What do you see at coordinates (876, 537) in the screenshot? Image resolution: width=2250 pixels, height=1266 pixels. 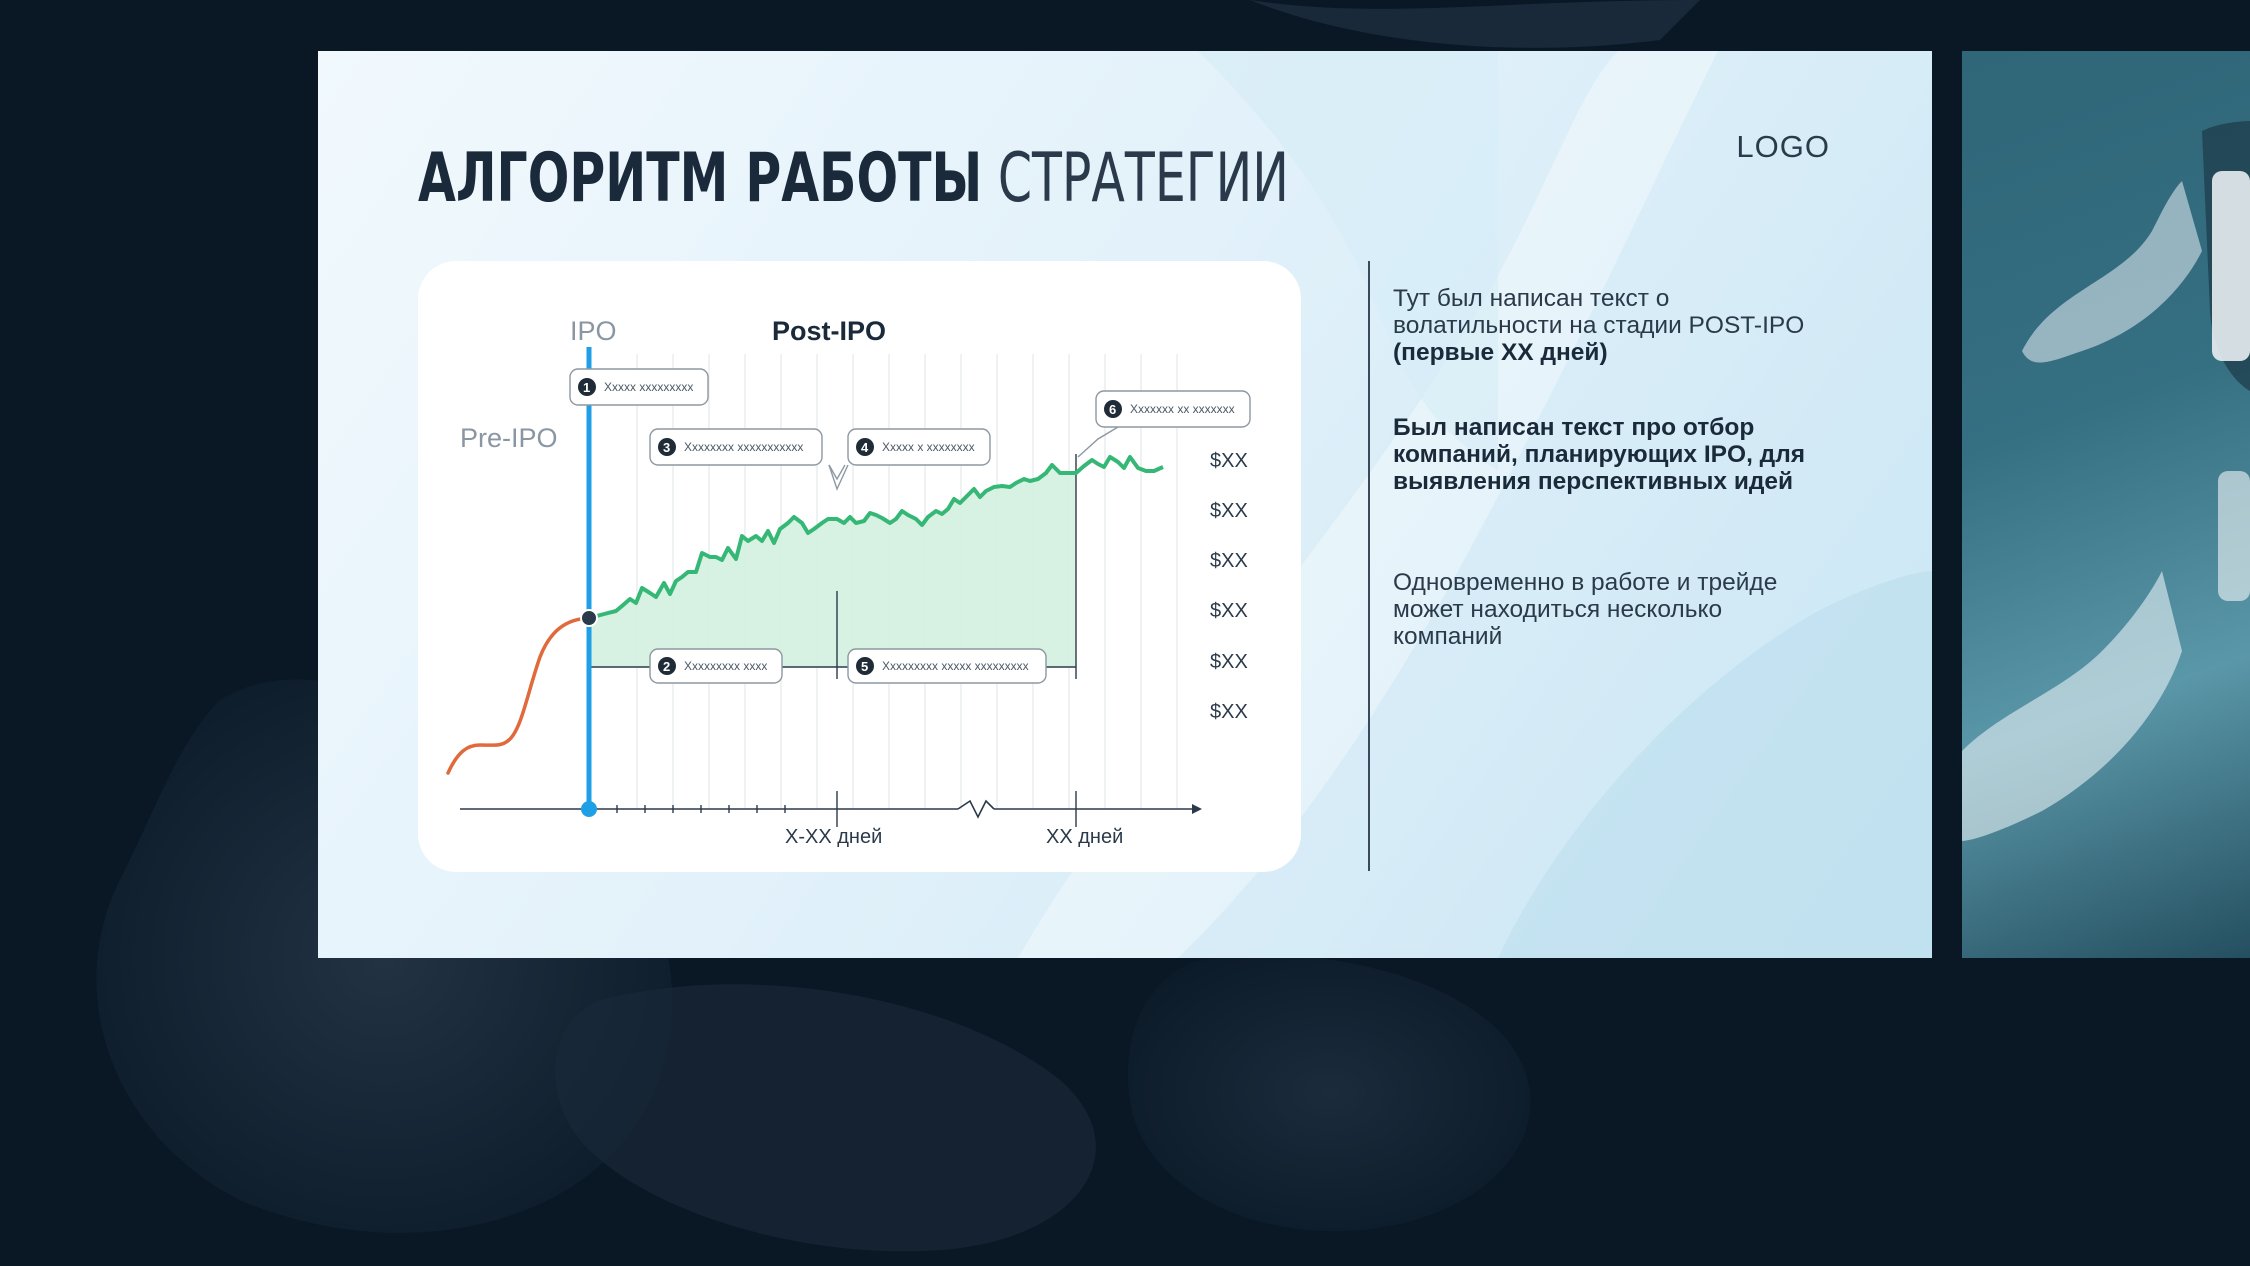 I see `post-ipo-line` at bounding box center [876, 537].